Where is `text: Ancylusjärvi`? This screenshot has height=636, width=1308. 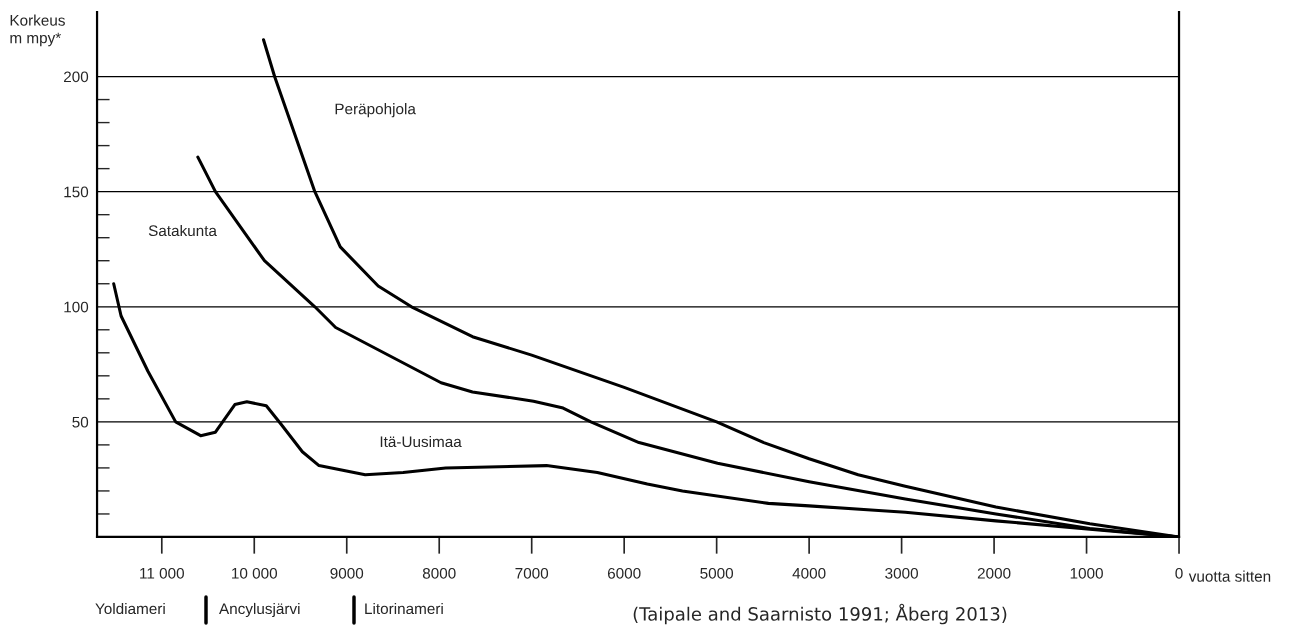
text: Ancylusjärvi is located at coordinates (259, 610).